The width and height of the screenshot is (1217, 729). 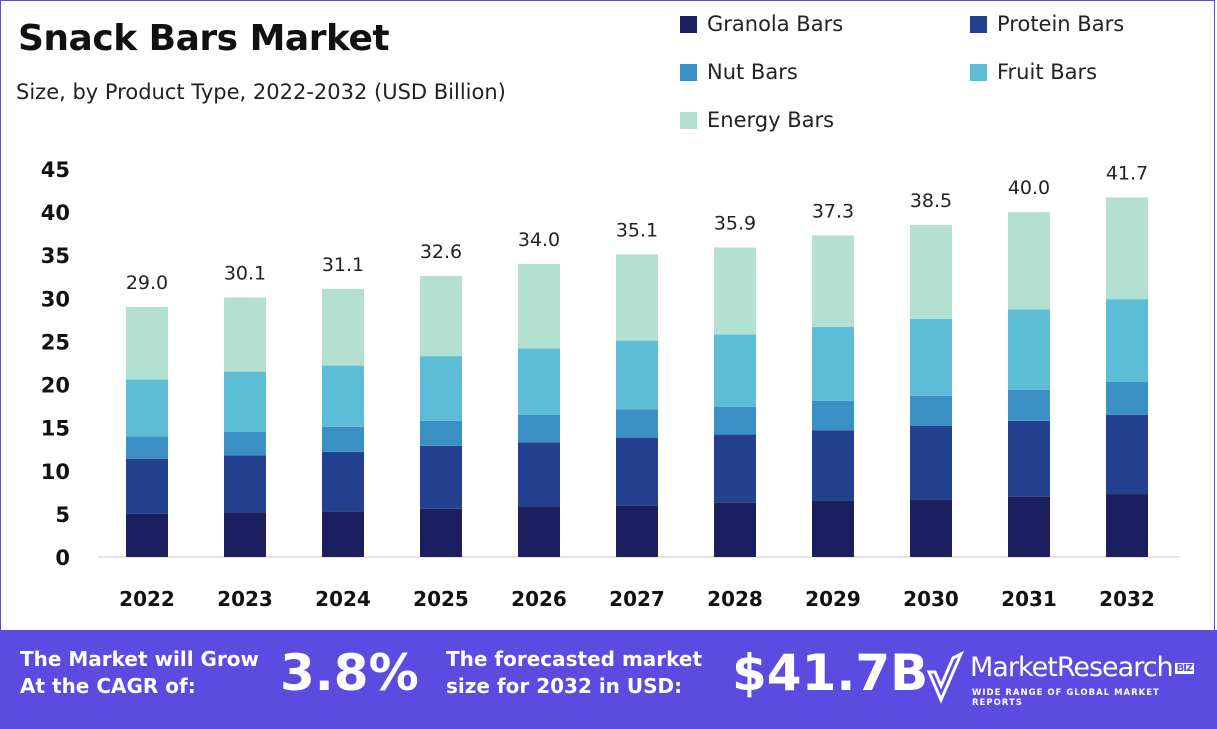 I want to click on cagr-label: The Market will Grow At the CAGR of:, so click(x=139, y=673).